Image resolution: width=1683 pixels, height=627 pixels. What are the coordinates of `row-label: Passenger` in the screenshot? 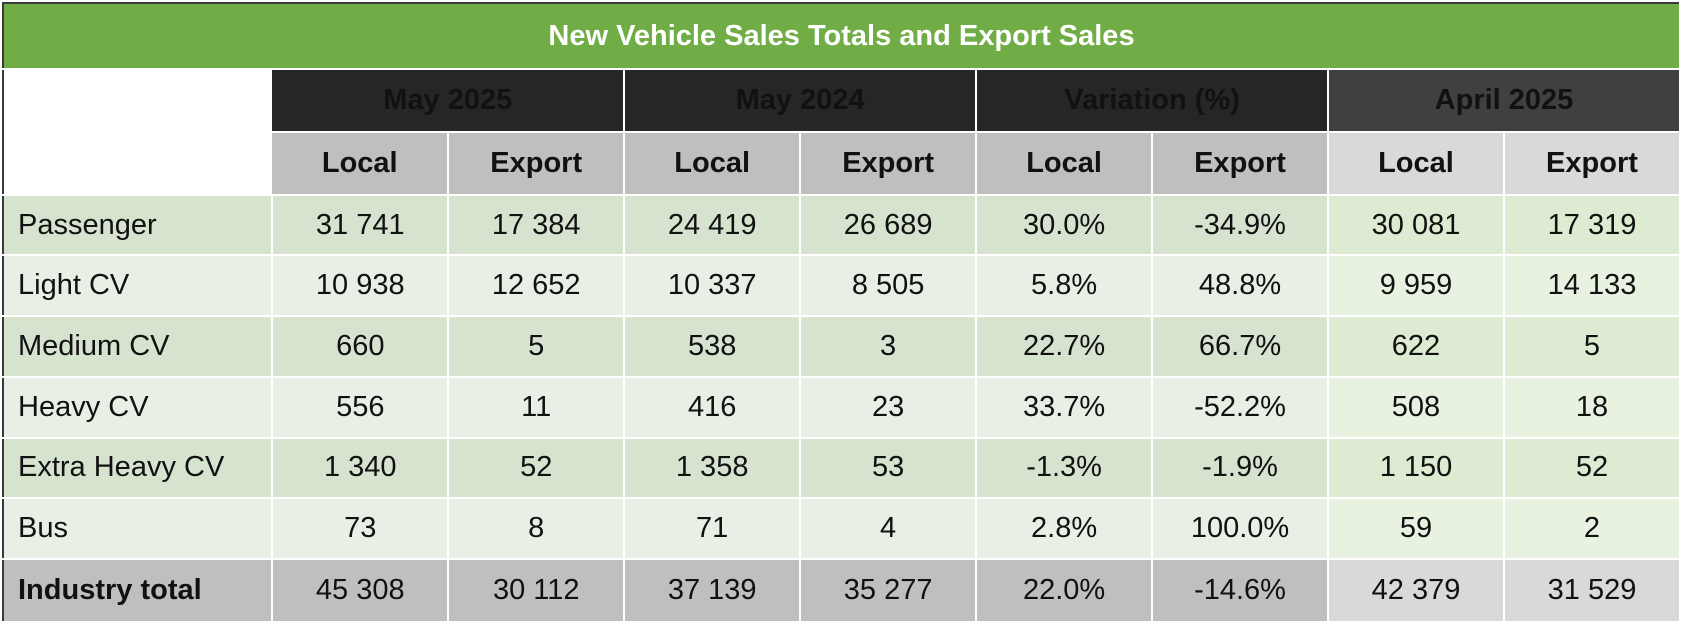 It's located at (138, 225).